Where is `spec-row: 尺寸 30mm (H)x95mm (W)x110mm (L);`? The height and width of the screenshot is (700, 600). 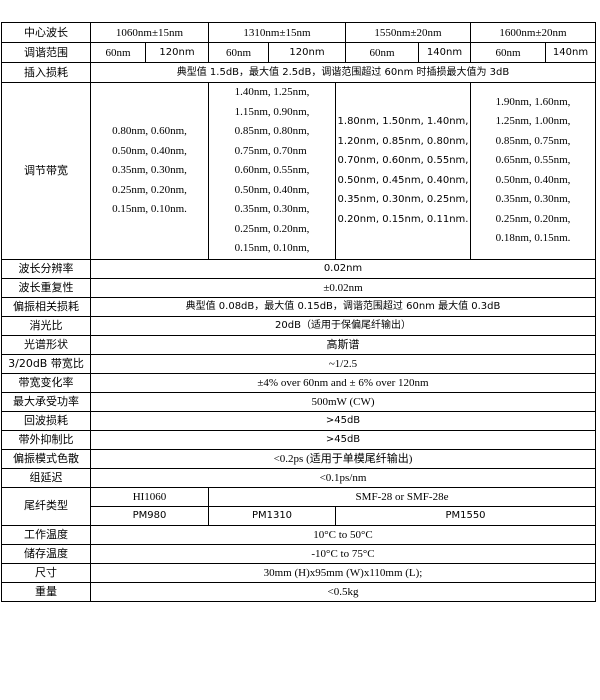 spec-row: 尺寸 30mm (H)x95mm (W)x110mm (L); is located at coordinates (298, 572).